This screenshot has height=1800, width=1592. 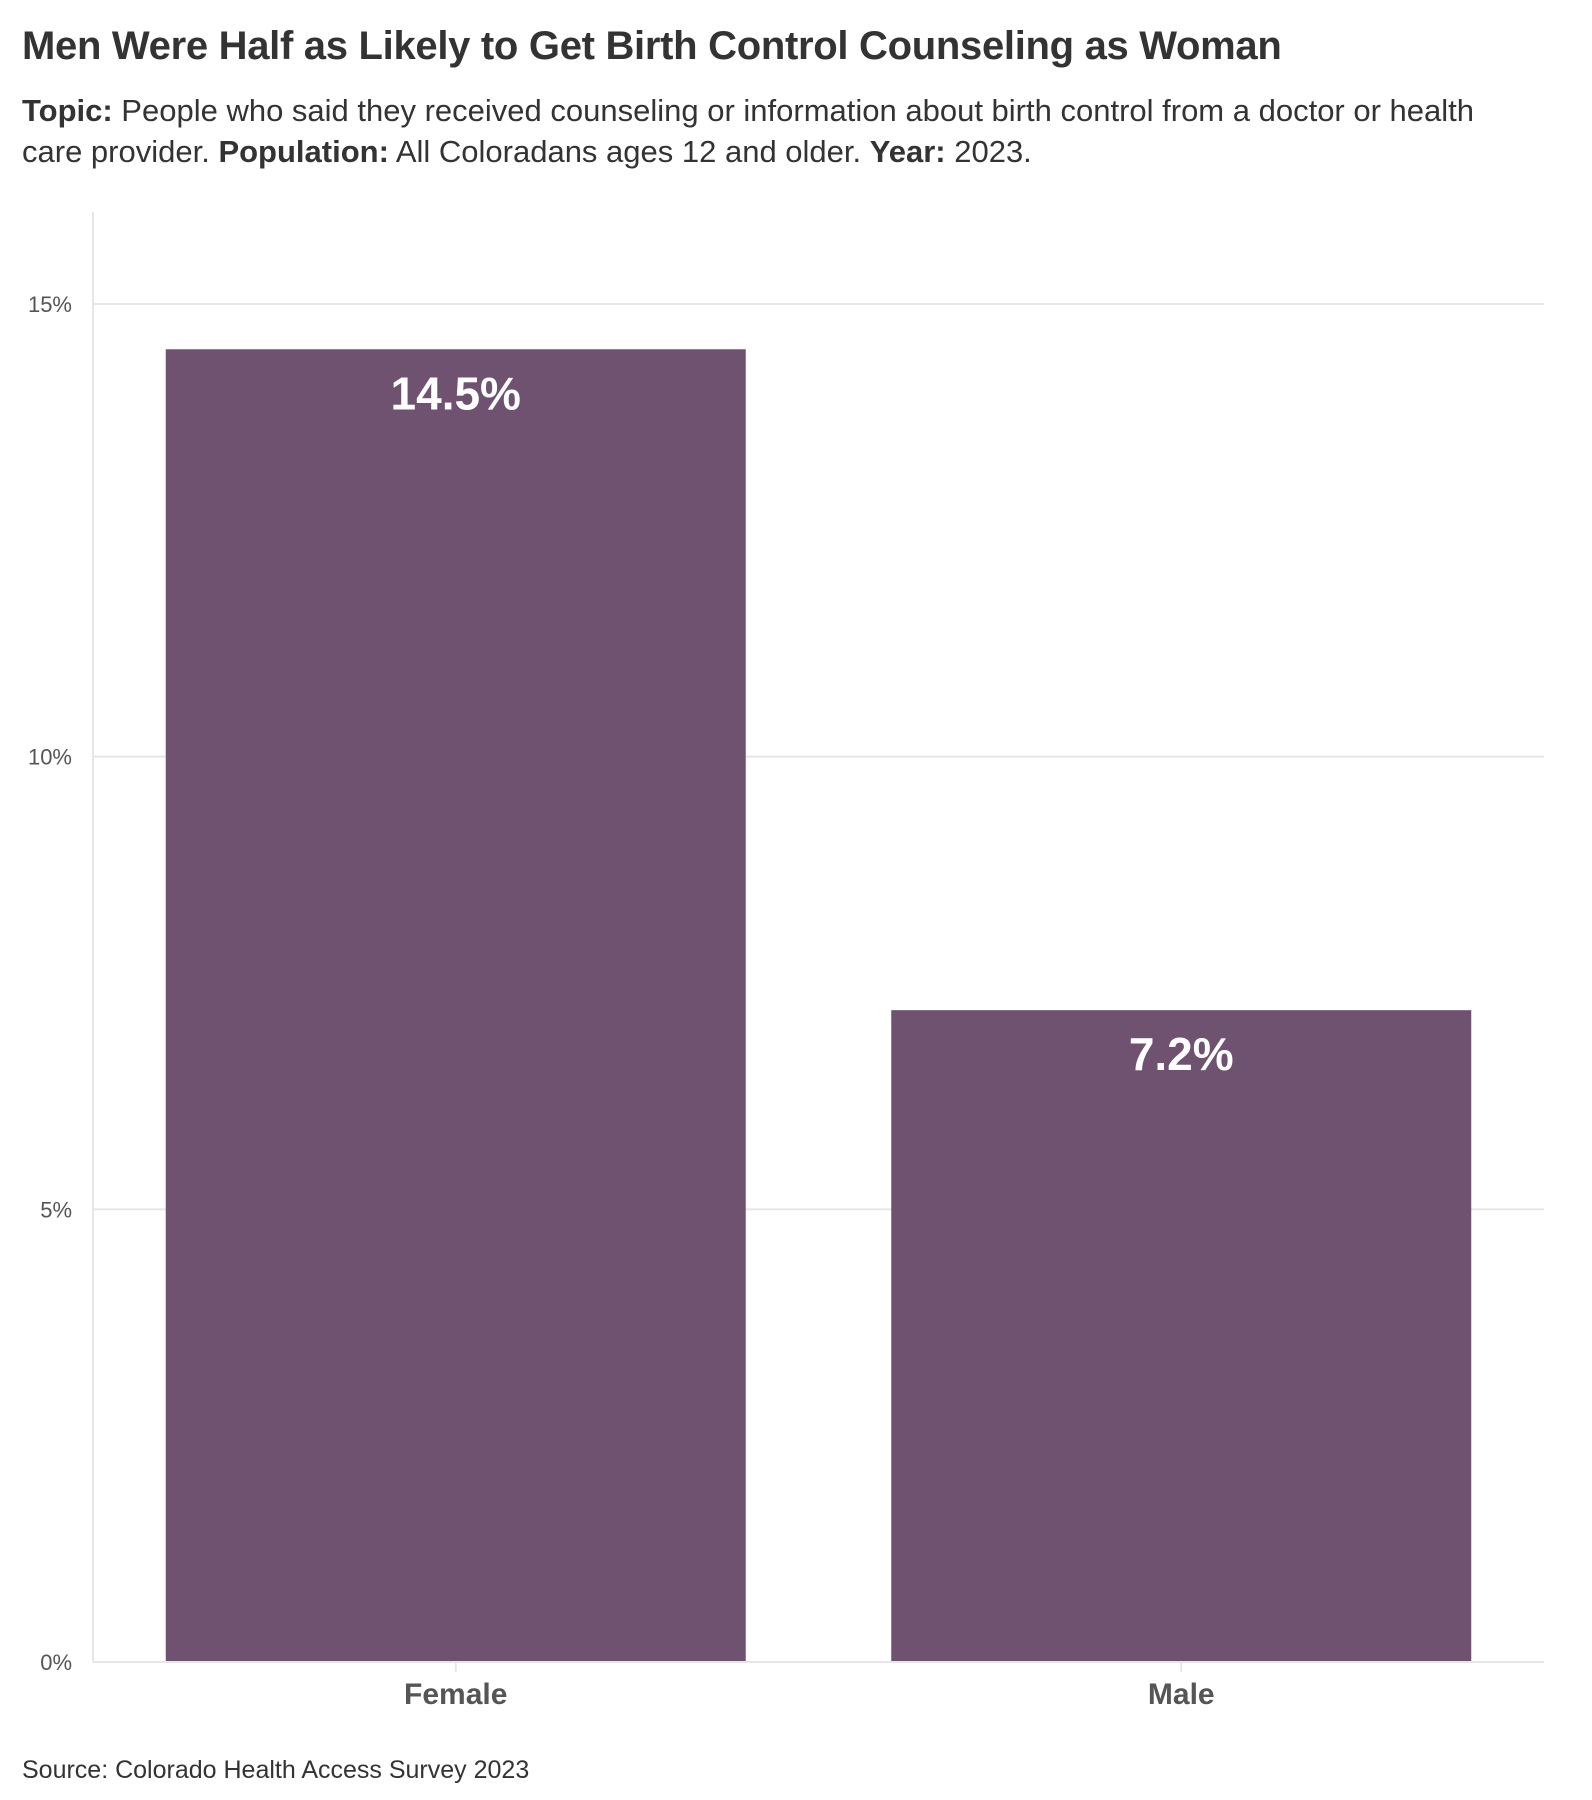 I want to click on y-tick-label: 15%, so click(x=50, y=304).